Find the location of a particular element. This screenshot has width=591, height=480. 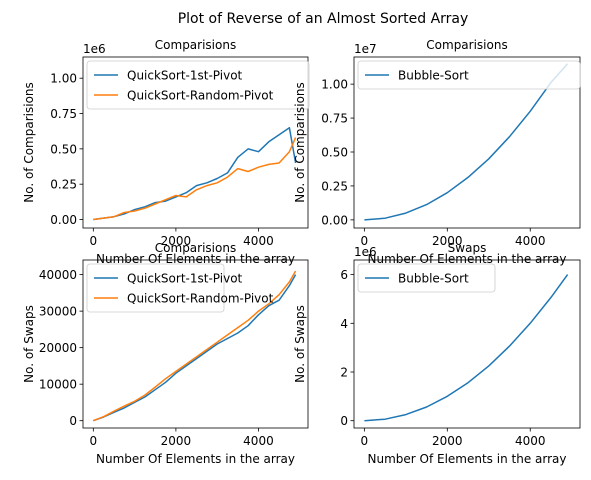

x-axis-label-4: Number Of Elements in the array is located at coordinates (467, 459).